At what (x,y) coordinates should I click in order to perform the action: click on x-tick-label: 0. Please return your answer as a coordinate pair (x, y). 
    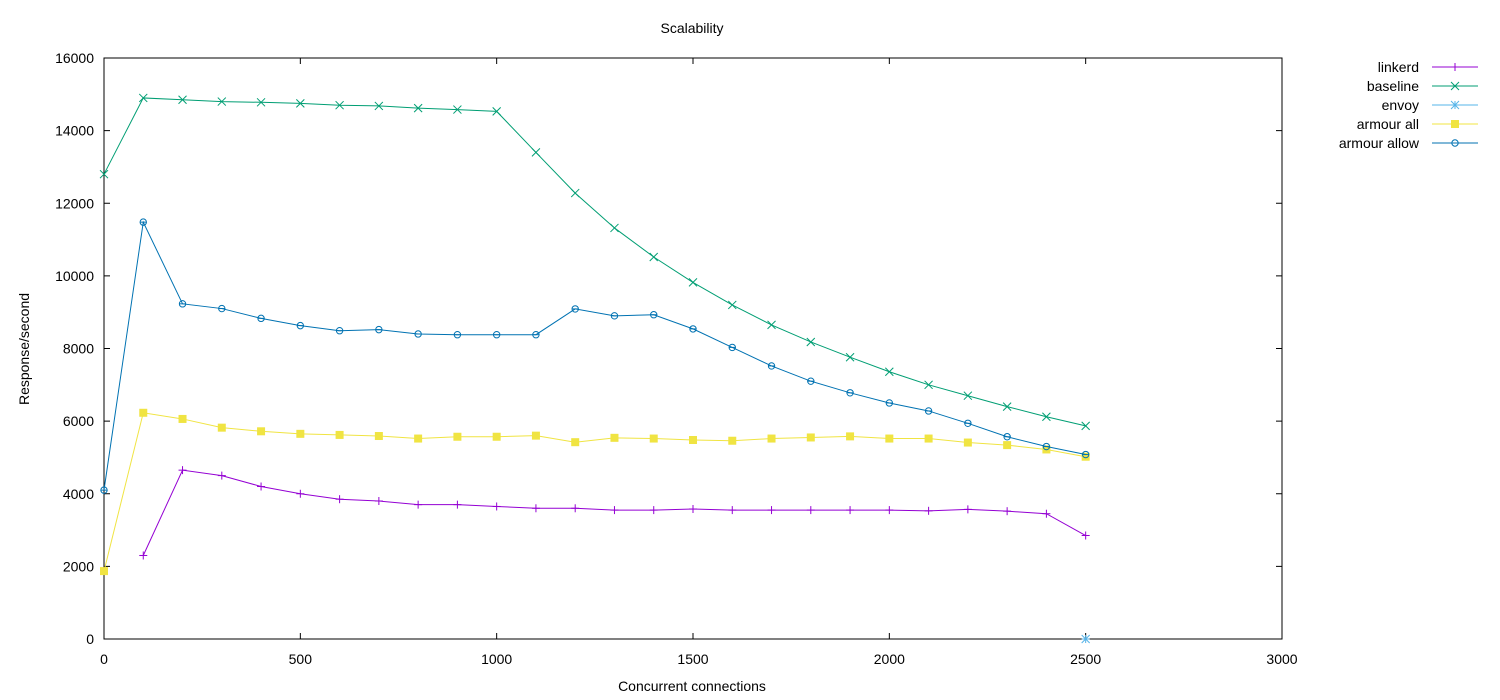
    Looking at the image, I should click on (104, 659).